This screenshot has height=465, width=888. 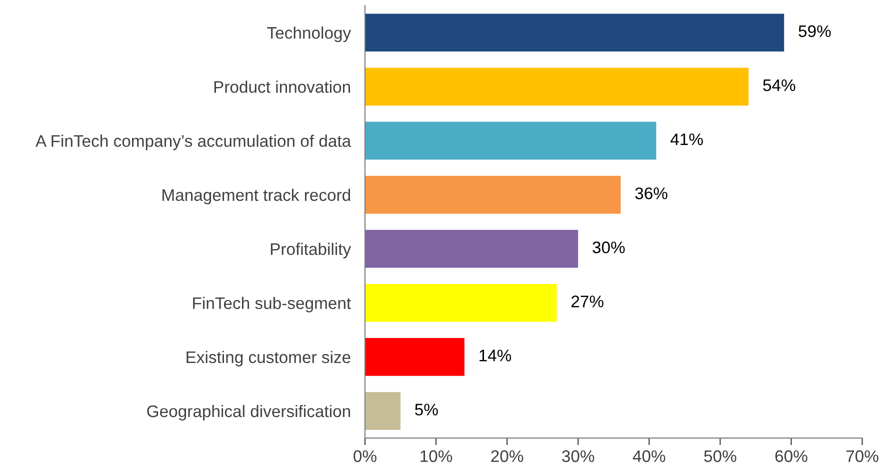 I want to click on y-tick-label: Management track record, so click(x=256, y=196).